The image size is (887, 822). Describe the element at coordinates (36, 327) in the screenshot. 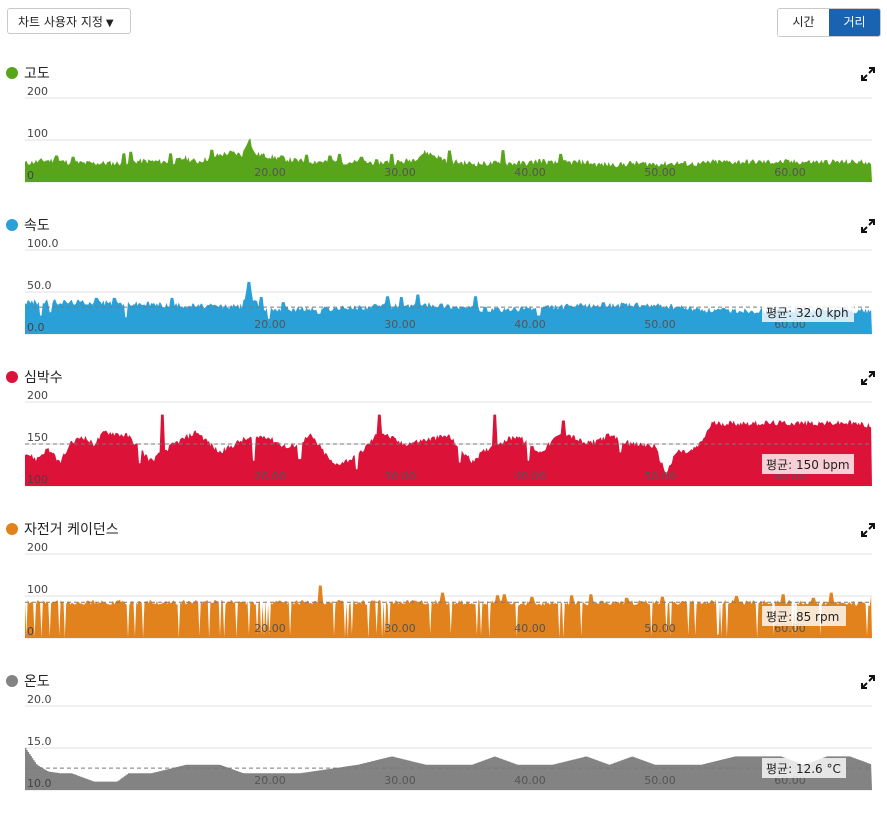

I see `y-tick-label: 0.0` at that location.